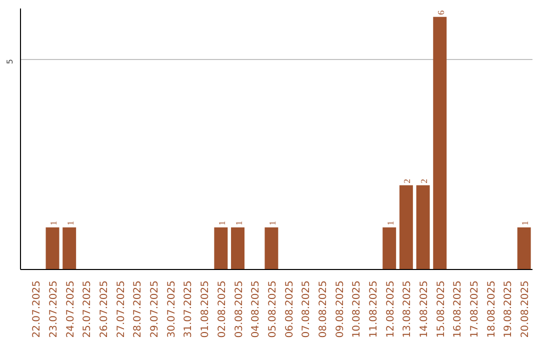 The image size is (540, 340). I want to click on x-tick-label: 18.08.2025, so click(492, 309).